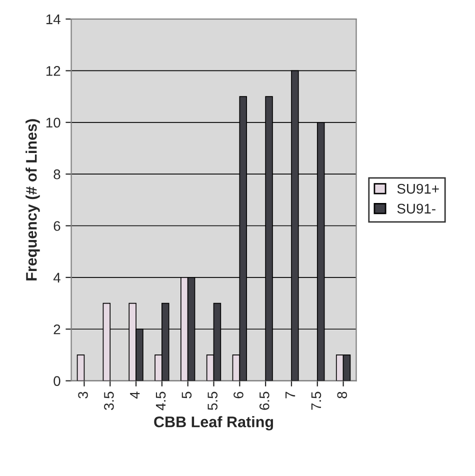 The image size is (475, 476). I want to click on y-tick-label: 2, so click(57, 329).